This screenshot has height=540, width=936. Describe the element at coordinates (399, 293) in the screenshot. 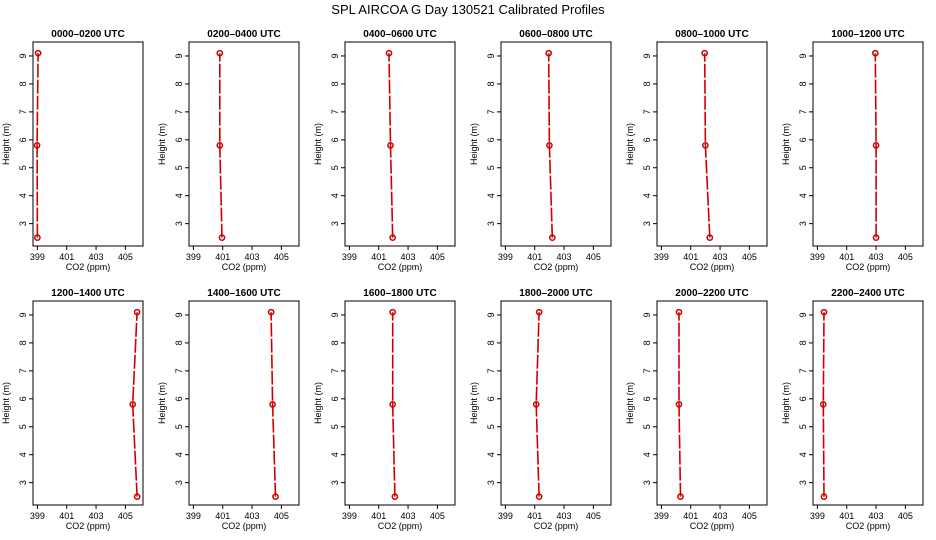

I see `panel-title: 1600–1800 UTC` at that location.